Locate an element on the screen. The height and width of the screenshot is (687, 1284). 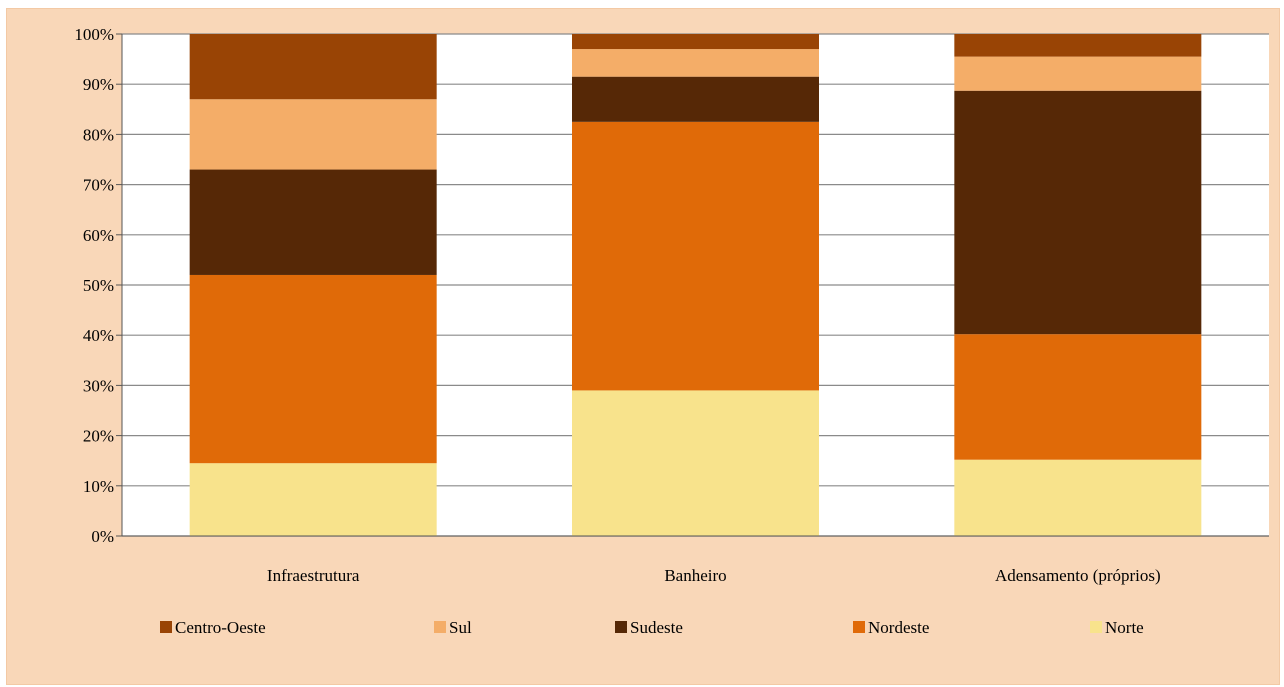
legend: Centro-Oeste Sul Sudeste Nordeste Norte is located at coordinates (652, 627).